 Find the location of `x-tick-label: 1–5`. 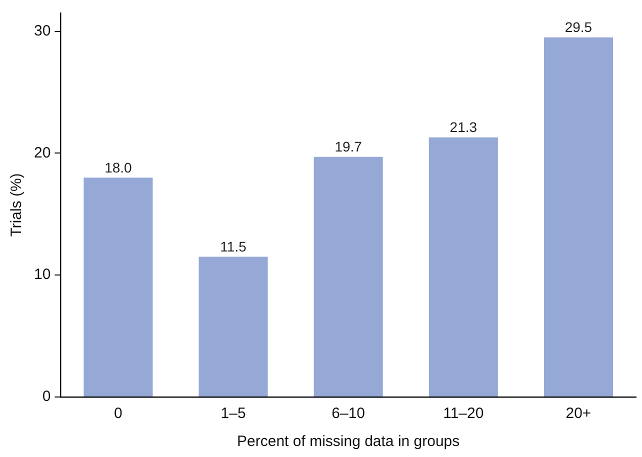

x-tick-label: 1–5 is located at coordinates (233, 413).